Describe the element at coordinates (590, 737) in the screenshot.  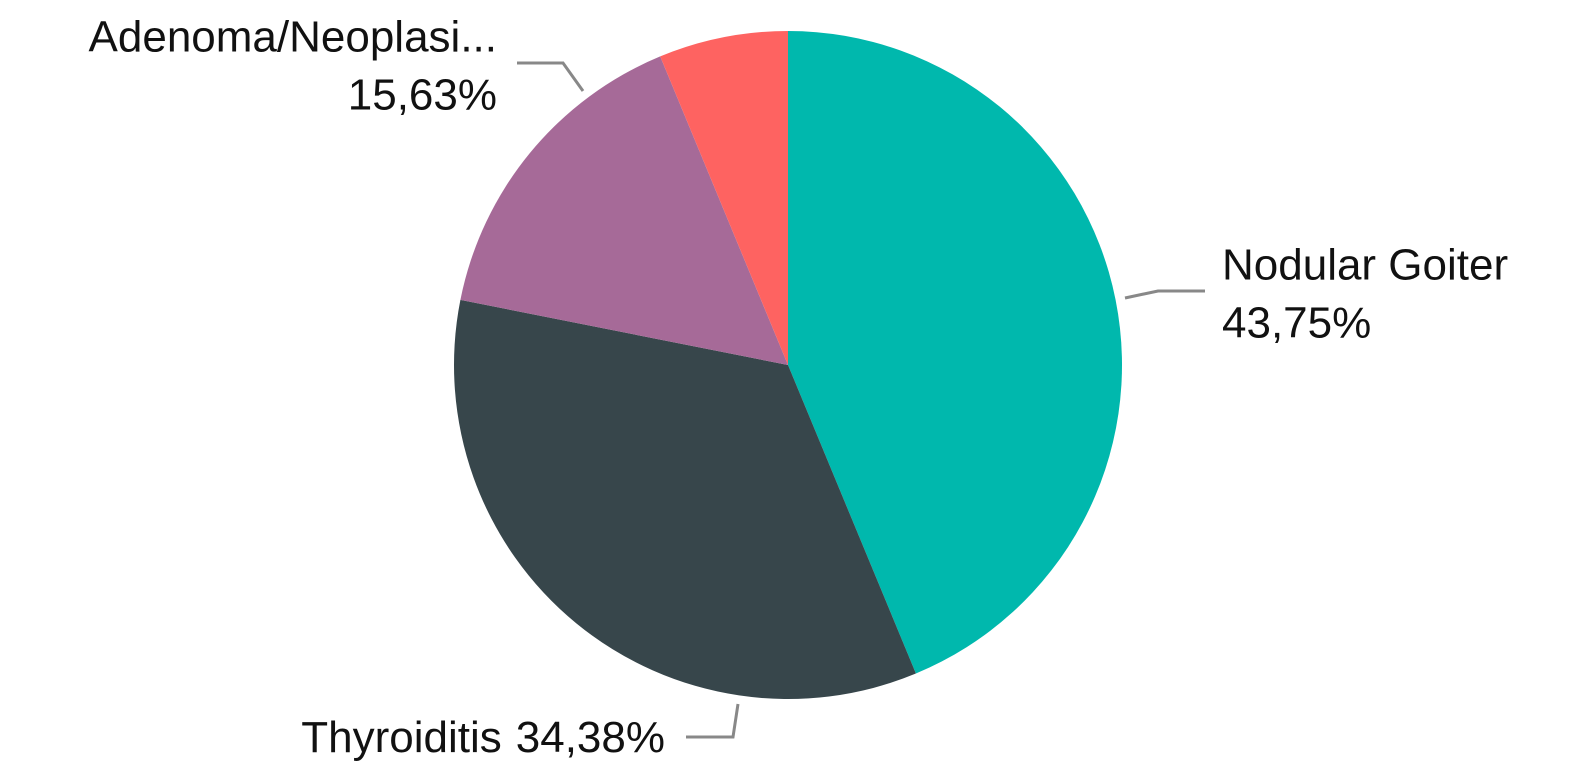
I see `slice-value-label: 34,38%` at that location.